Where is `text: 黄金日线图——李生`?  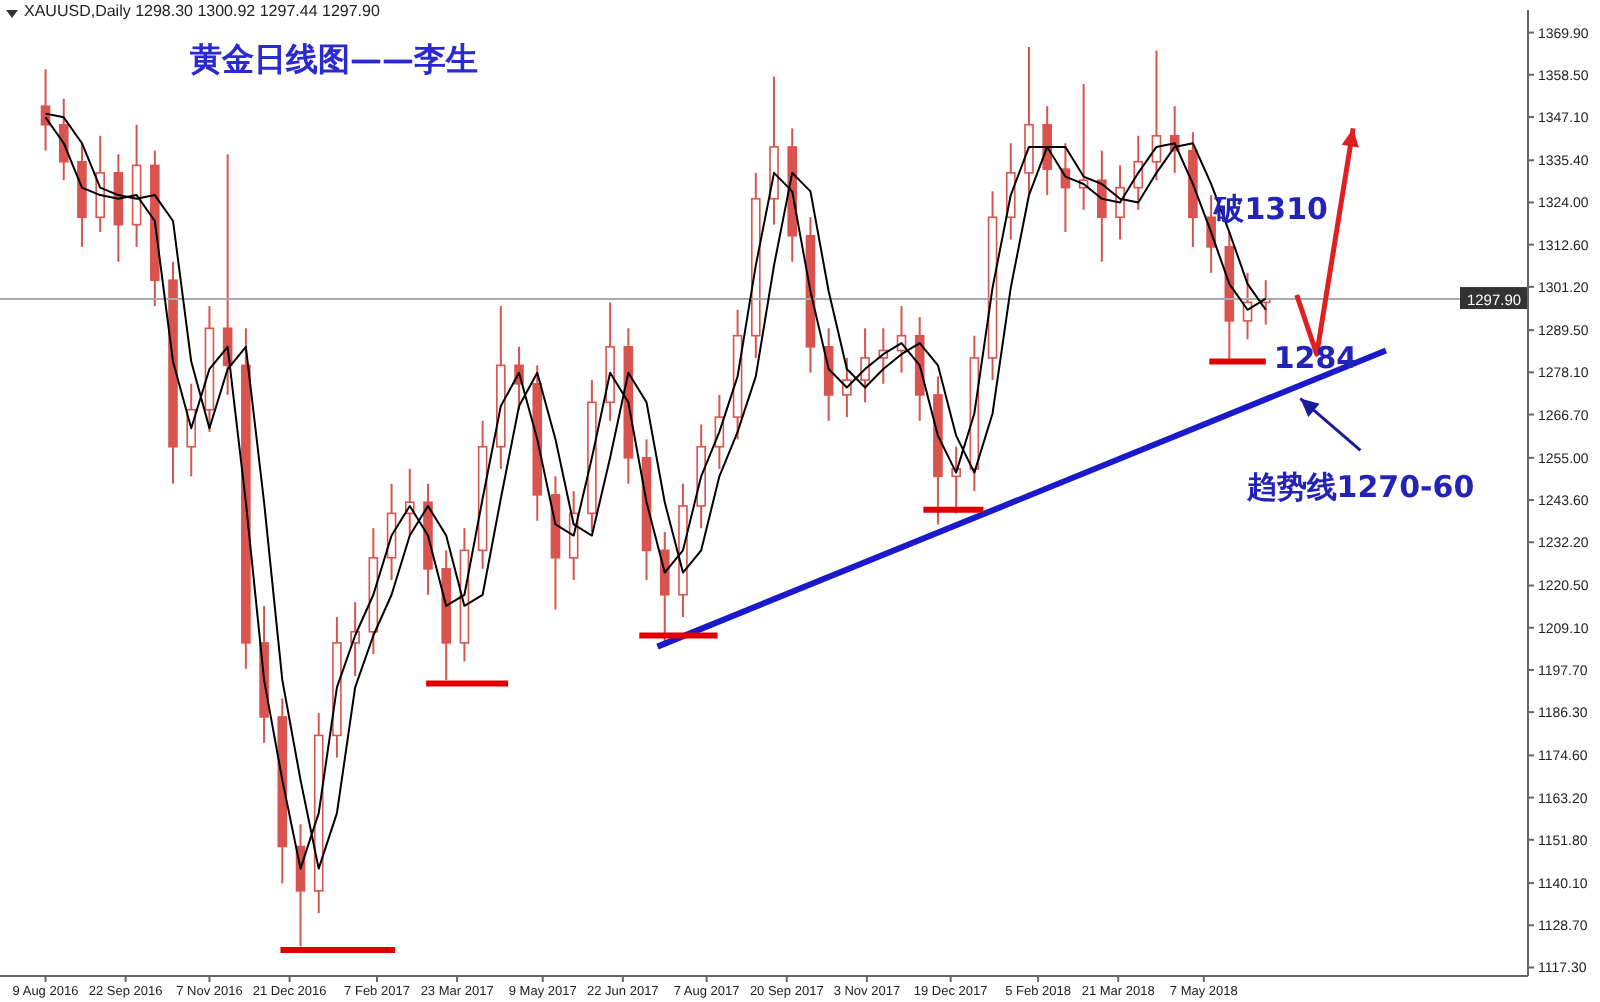 text: 黄金日线图——李生 is located at coordinates (334, 61).